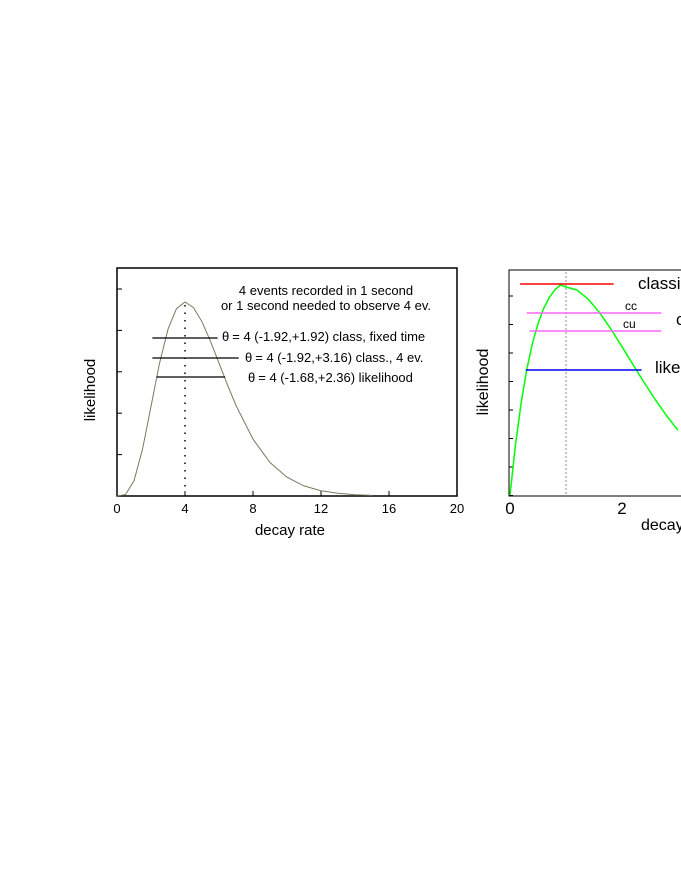 The width and height of the screenshot is (681, 881). I want to click on right-x-tick-0: 0, so click(509, 508).